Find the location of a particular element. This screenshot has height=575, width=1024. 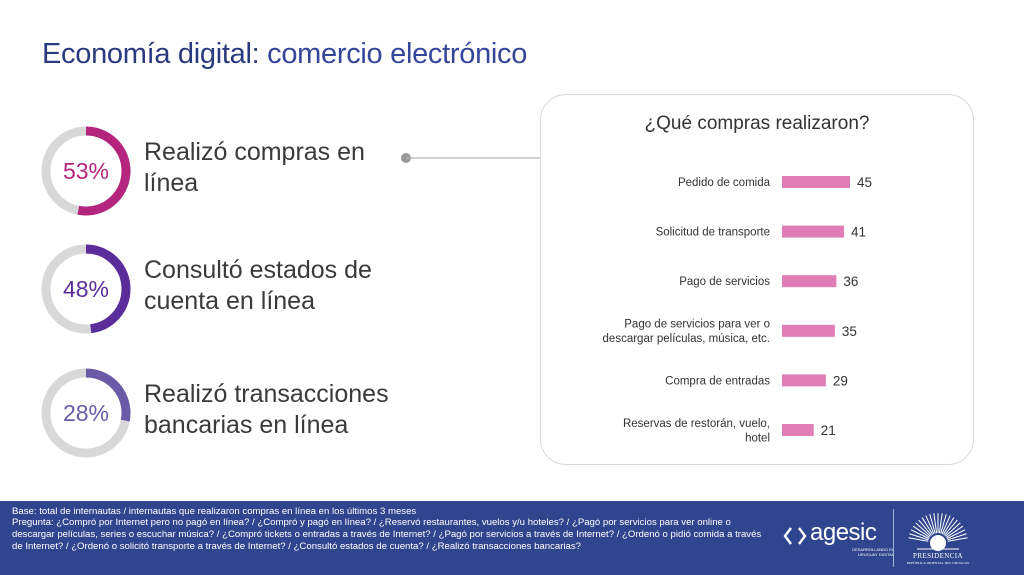

bar-value-label: 29 is located at coordinates (840, 380).